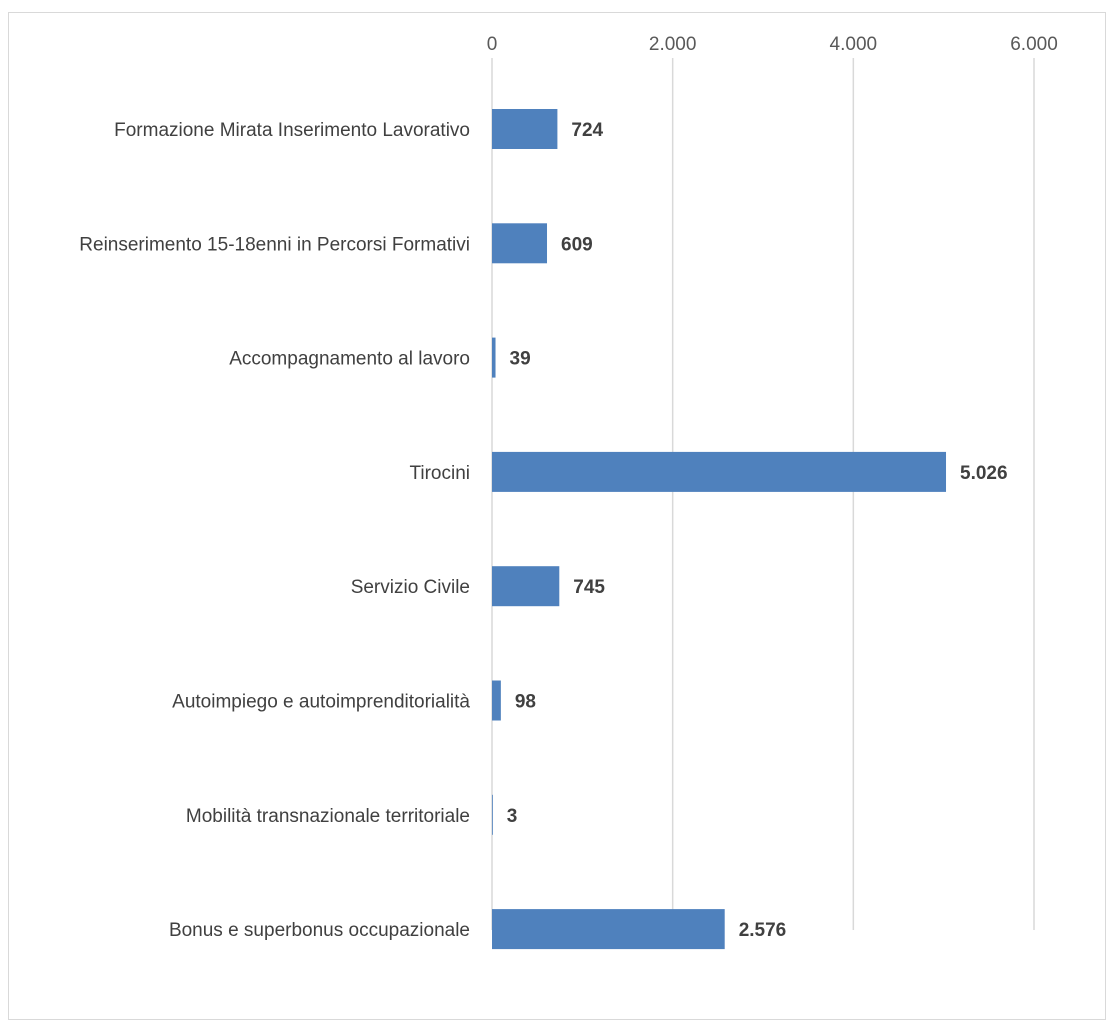 The height and width of the screenshot is (1026, 1110). What do you see at coordinates (349, 359) in the screenshot?
I see `category-label: Accompagnamento al lavoro` at bounding box center [349, 359].